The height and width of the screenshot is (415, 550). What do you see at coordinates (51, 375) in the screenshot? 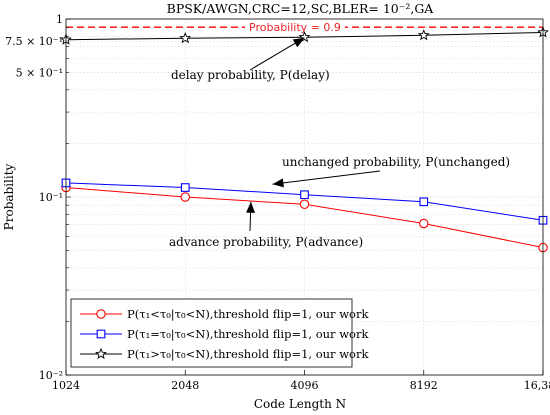
I see `y-tick-label: 10⁻²` at bounding box center [51, 375].